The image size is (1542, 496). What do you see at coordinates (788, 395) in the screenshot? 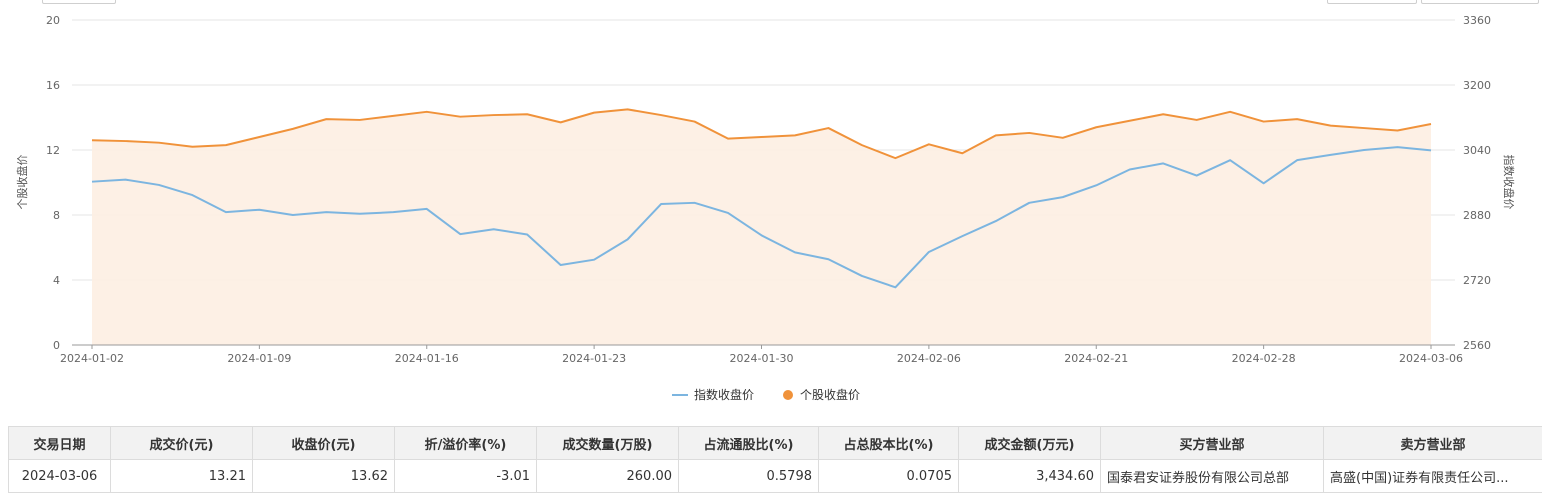
I see `legend-stock-dot` at bounding box center [788, 395].